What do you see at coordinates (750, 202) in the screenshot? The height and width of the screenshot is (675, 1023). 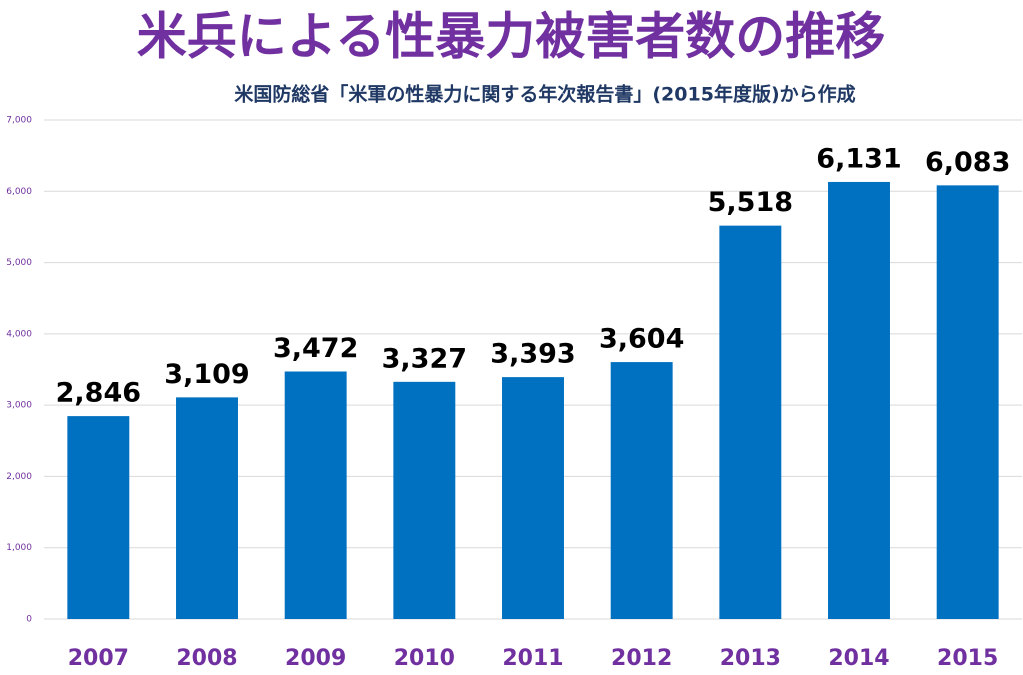 I see `value-label: 5,518` at bounding box center [750, 202].